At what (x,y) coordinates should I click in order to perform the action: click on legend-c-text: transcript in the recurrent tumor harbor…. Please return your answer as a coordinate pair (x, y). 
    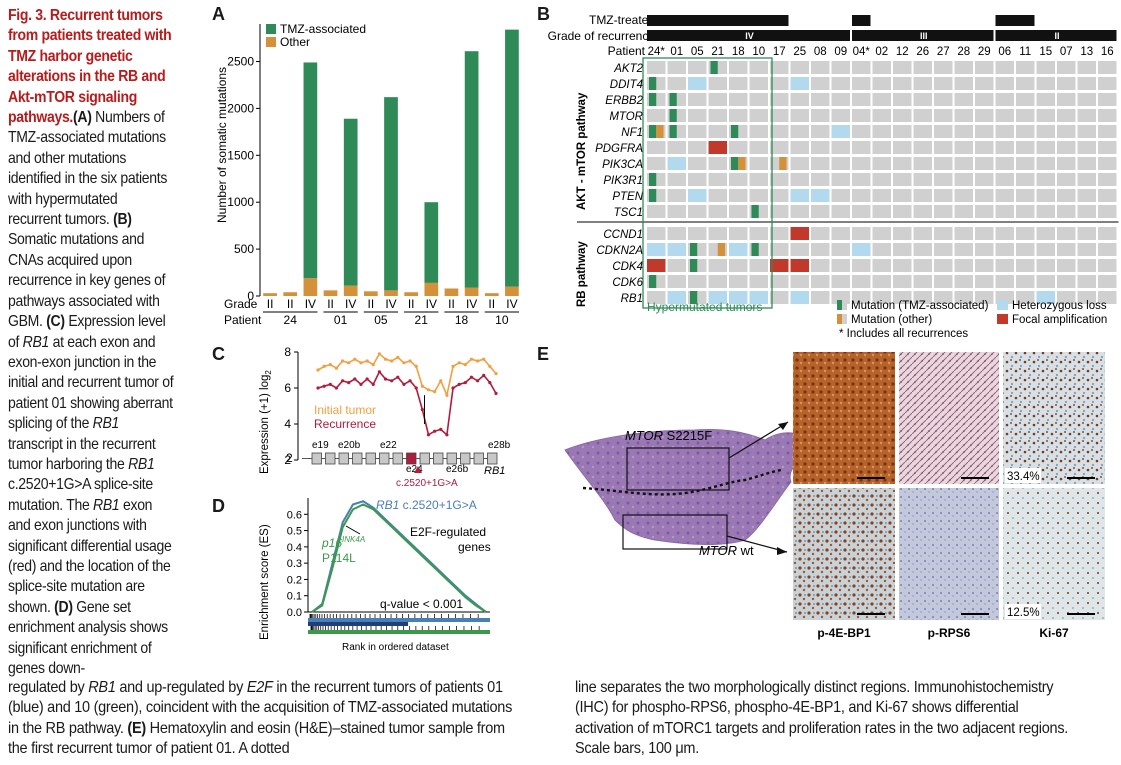
    Looking at the image, I should click on (82, 454).